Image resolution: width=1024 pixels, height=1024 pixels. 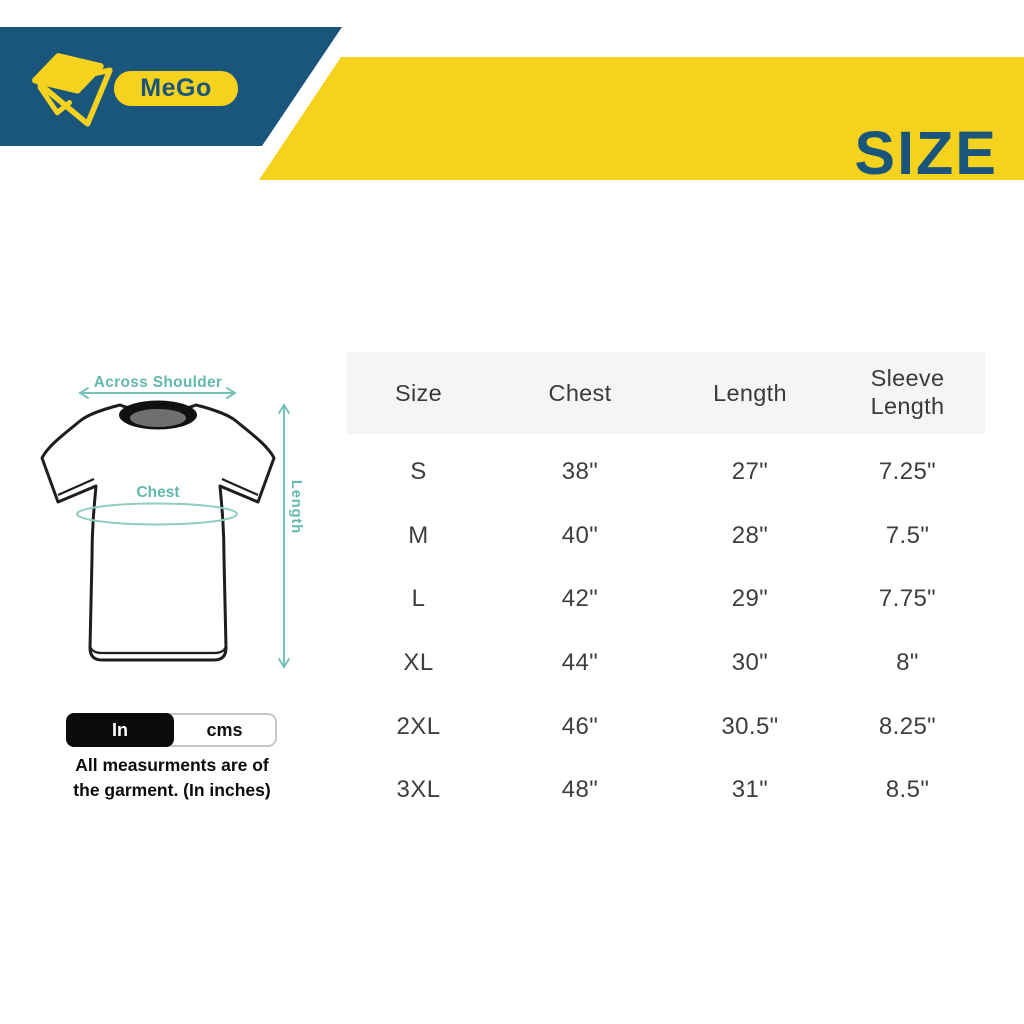 What do you see at coordinates (666, 663) in the screenshot?
I see `table-row: XL 44" 30" 8"` at bounding box center [666, 663].